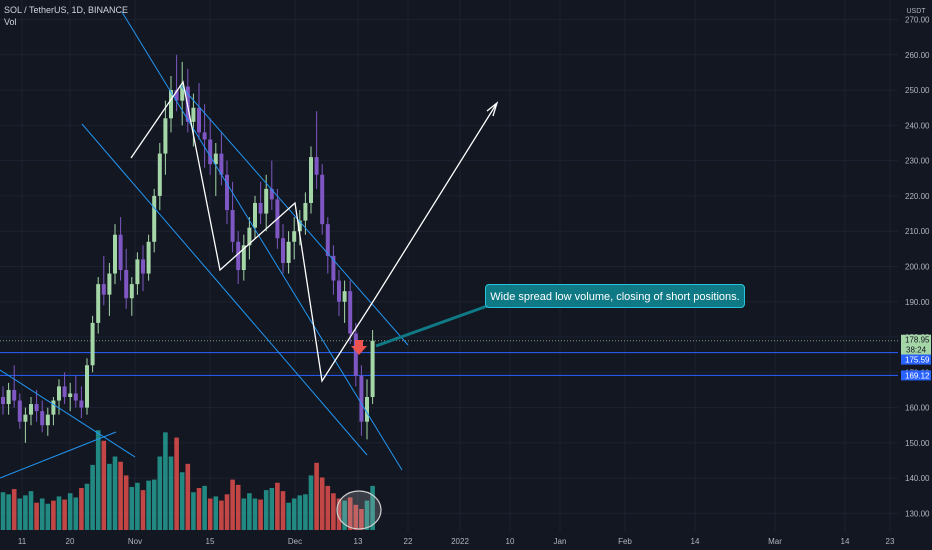  Describe the element at coordinates (917, 20) in the screenshot. I see `price-tick-label: 270.00` at that location.